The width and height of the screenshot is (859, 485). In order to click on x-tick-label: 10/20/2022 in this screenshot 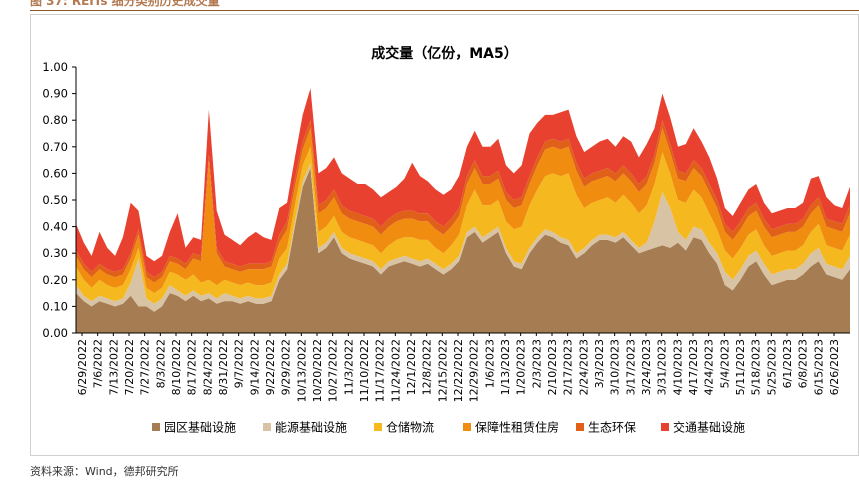, I will do `click(317, 370)`.